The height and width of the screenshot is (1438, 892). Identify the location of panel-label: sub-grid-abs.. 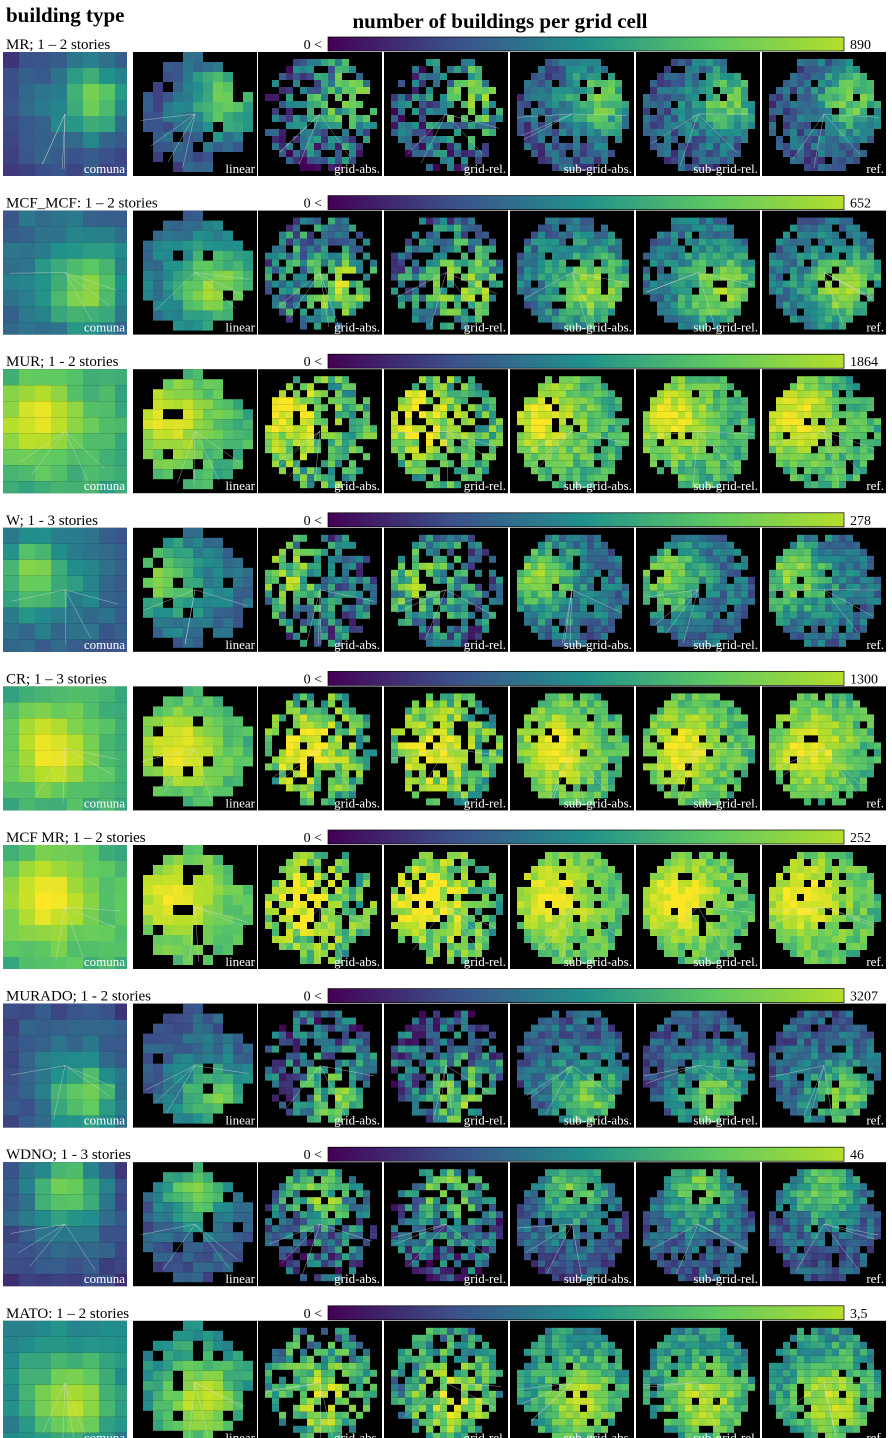
(598, 327).